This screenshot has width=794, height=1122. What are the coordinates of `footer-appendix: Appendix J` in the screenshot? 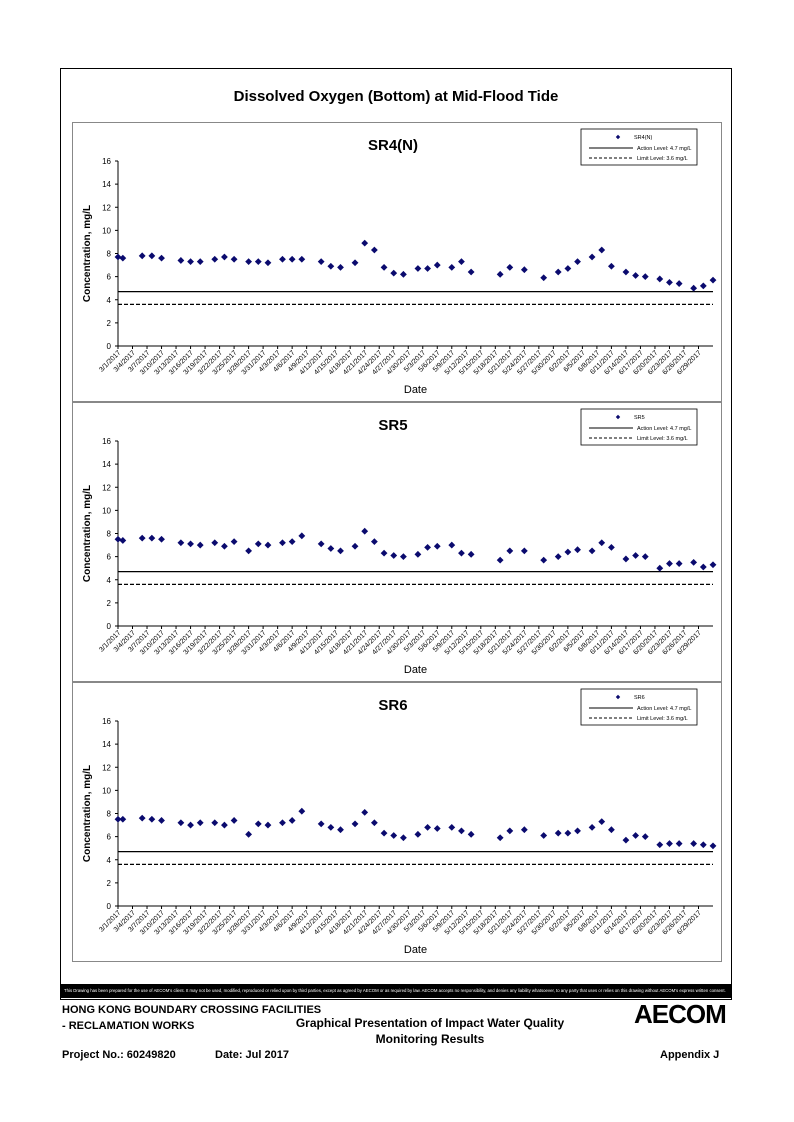 It's located at (690, 1055).